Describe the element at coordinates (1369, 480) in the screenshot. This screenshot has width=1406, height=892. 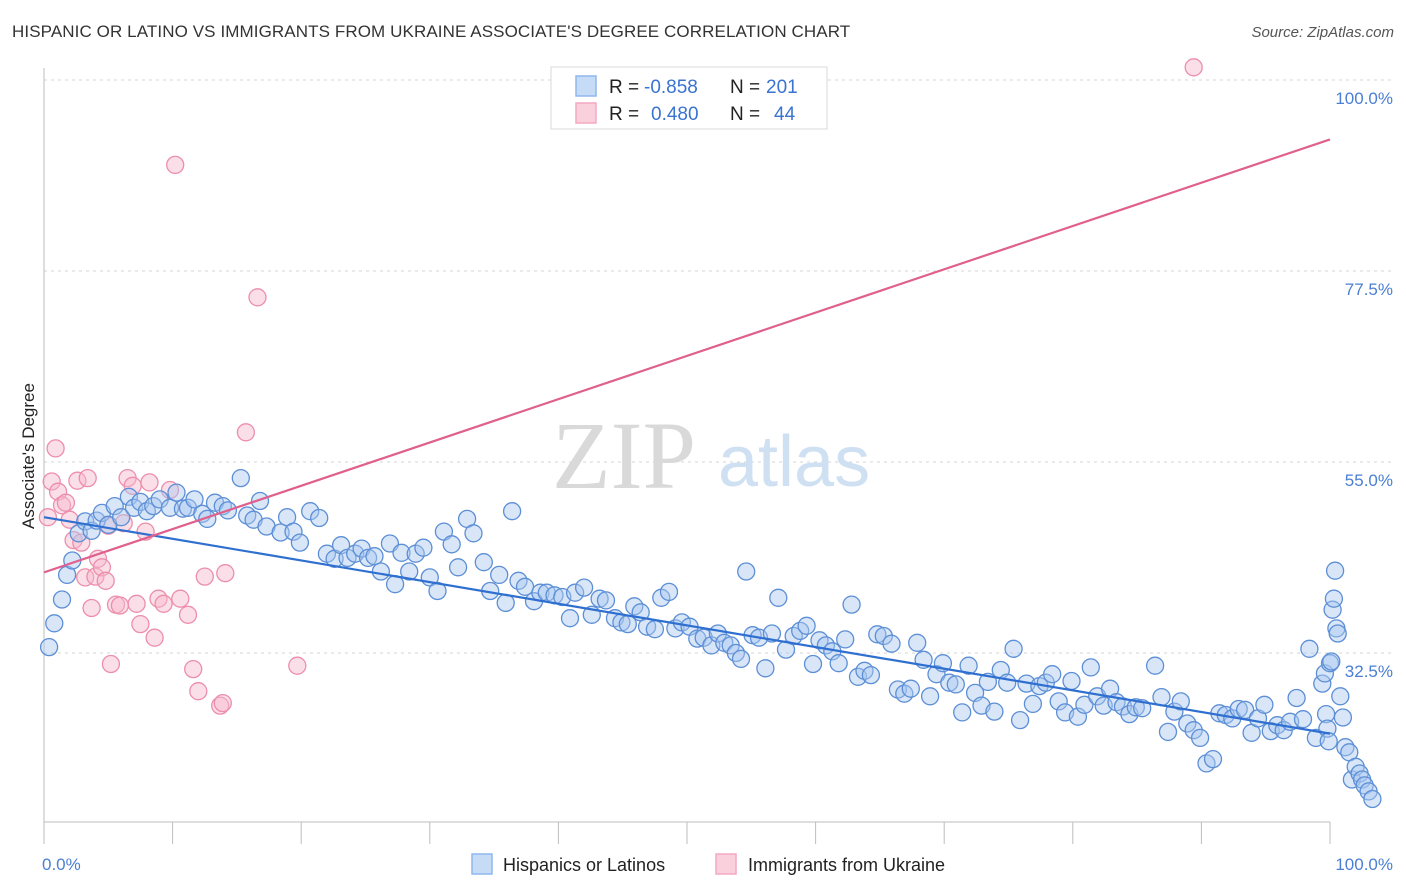
I see `y-tick-label: 55.0%` at that location.